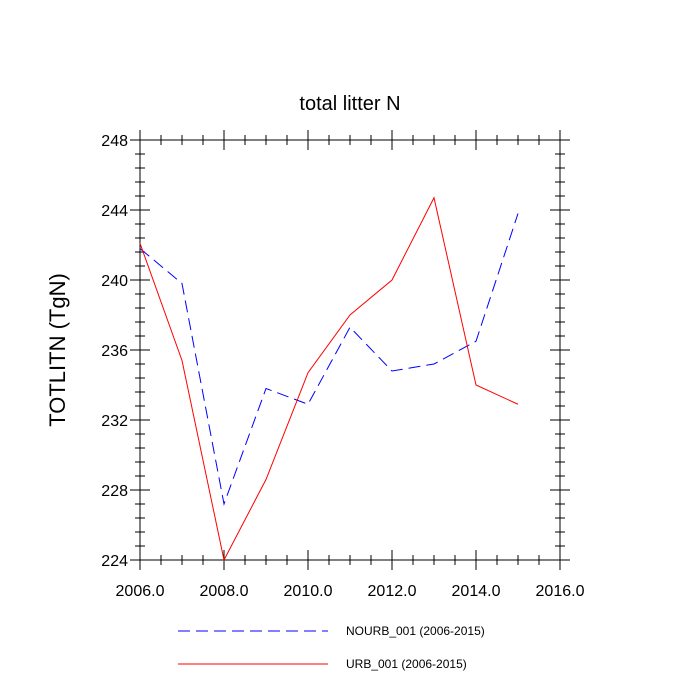  Describe the element at coordinates (57, 350) in the screenshot. I see `y-axis-label: TOTLITN (TgN)` at that location.